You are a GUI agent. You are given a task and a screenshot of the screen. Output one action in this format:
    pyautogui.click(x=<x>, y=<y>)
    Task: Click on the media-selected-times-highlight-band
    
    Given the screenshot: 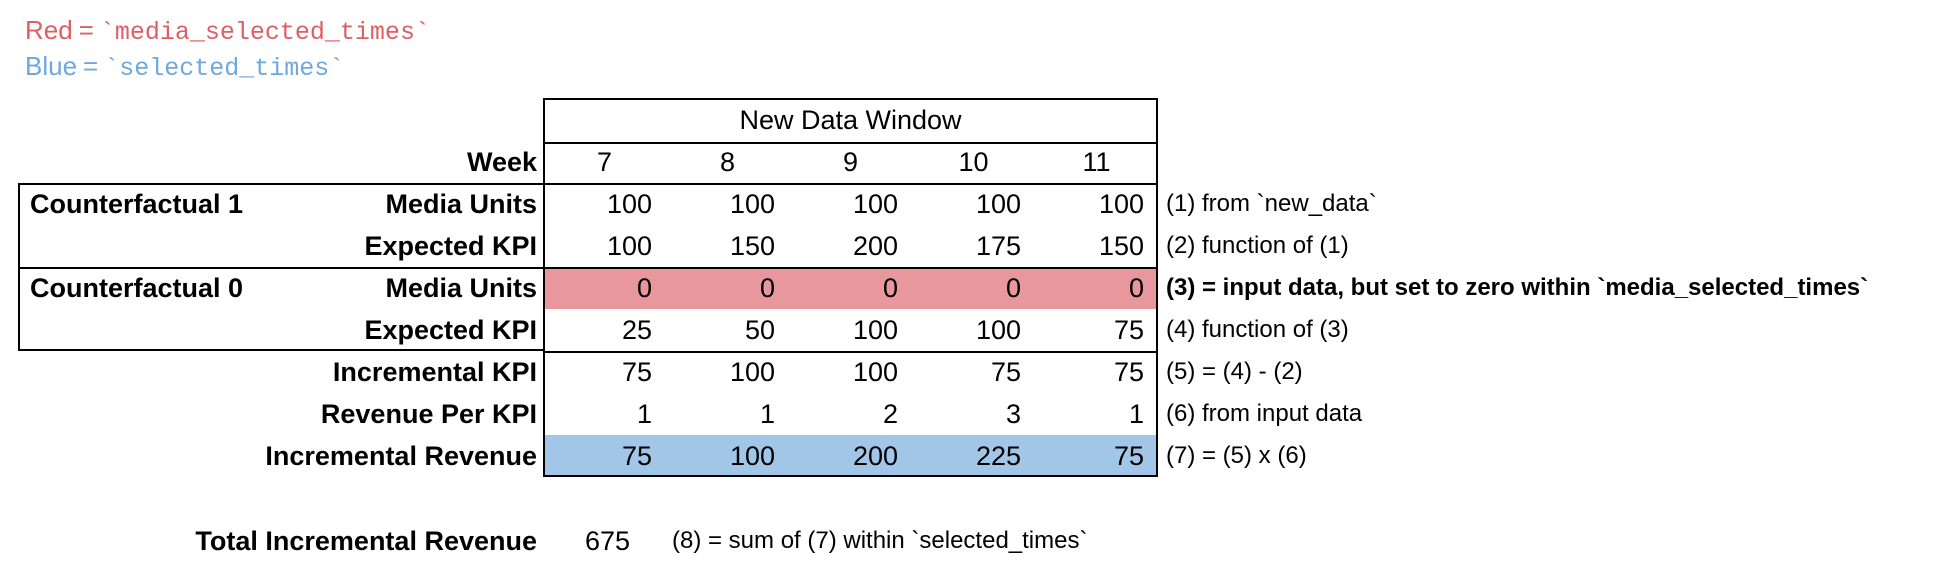 What is the action you would take?
    pyautogui.click(x=850, y=288)
    